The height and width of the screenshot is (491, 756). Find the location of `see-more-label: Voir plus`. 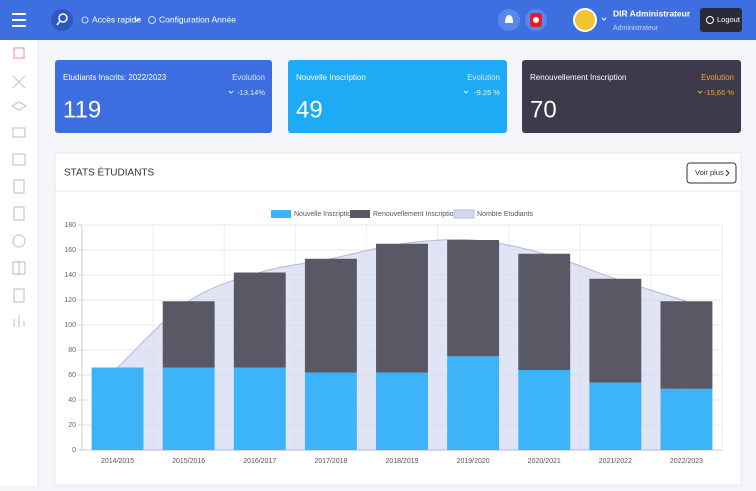

see-more-label: Voir plus is located at coordinates (709, 172).